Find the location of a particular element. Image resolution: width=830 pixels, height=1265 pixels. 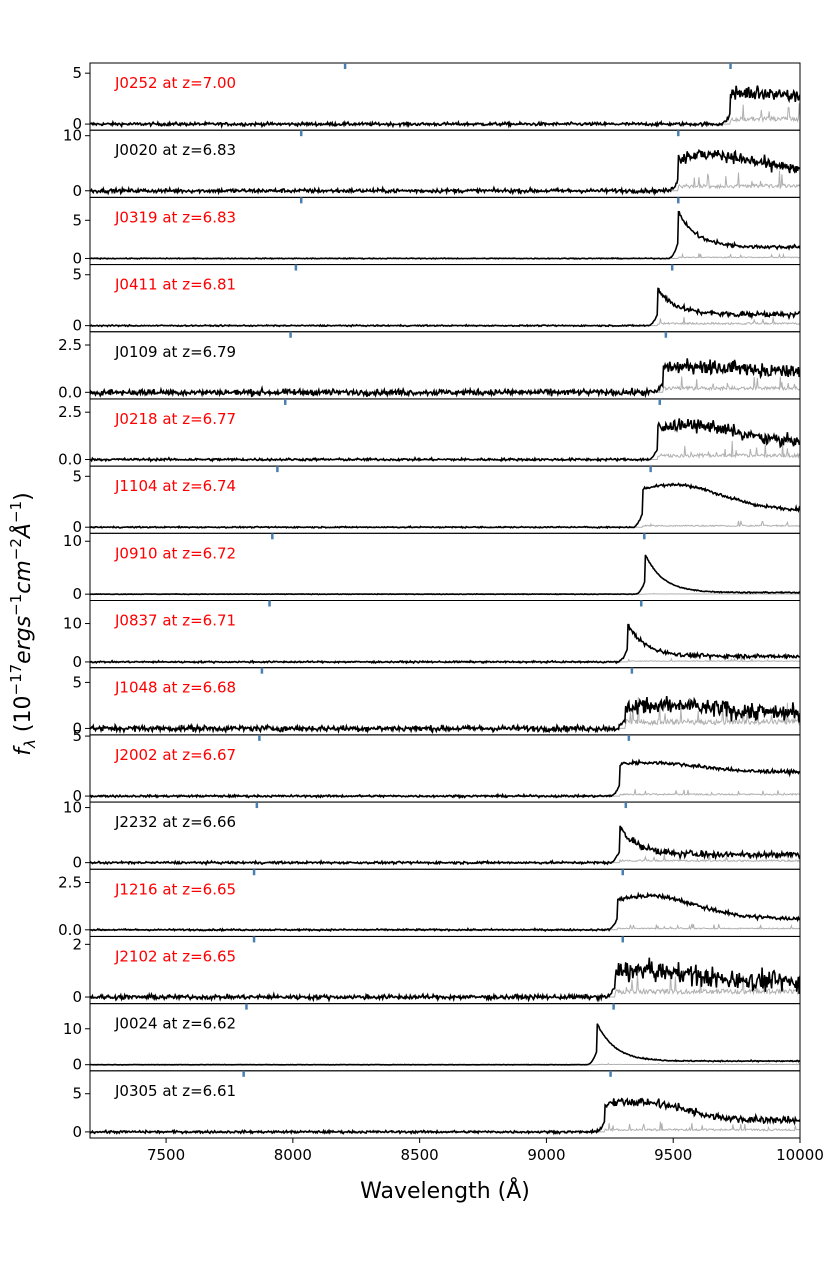

y-label-ergs: ergs is located at coordinates (23, 640).